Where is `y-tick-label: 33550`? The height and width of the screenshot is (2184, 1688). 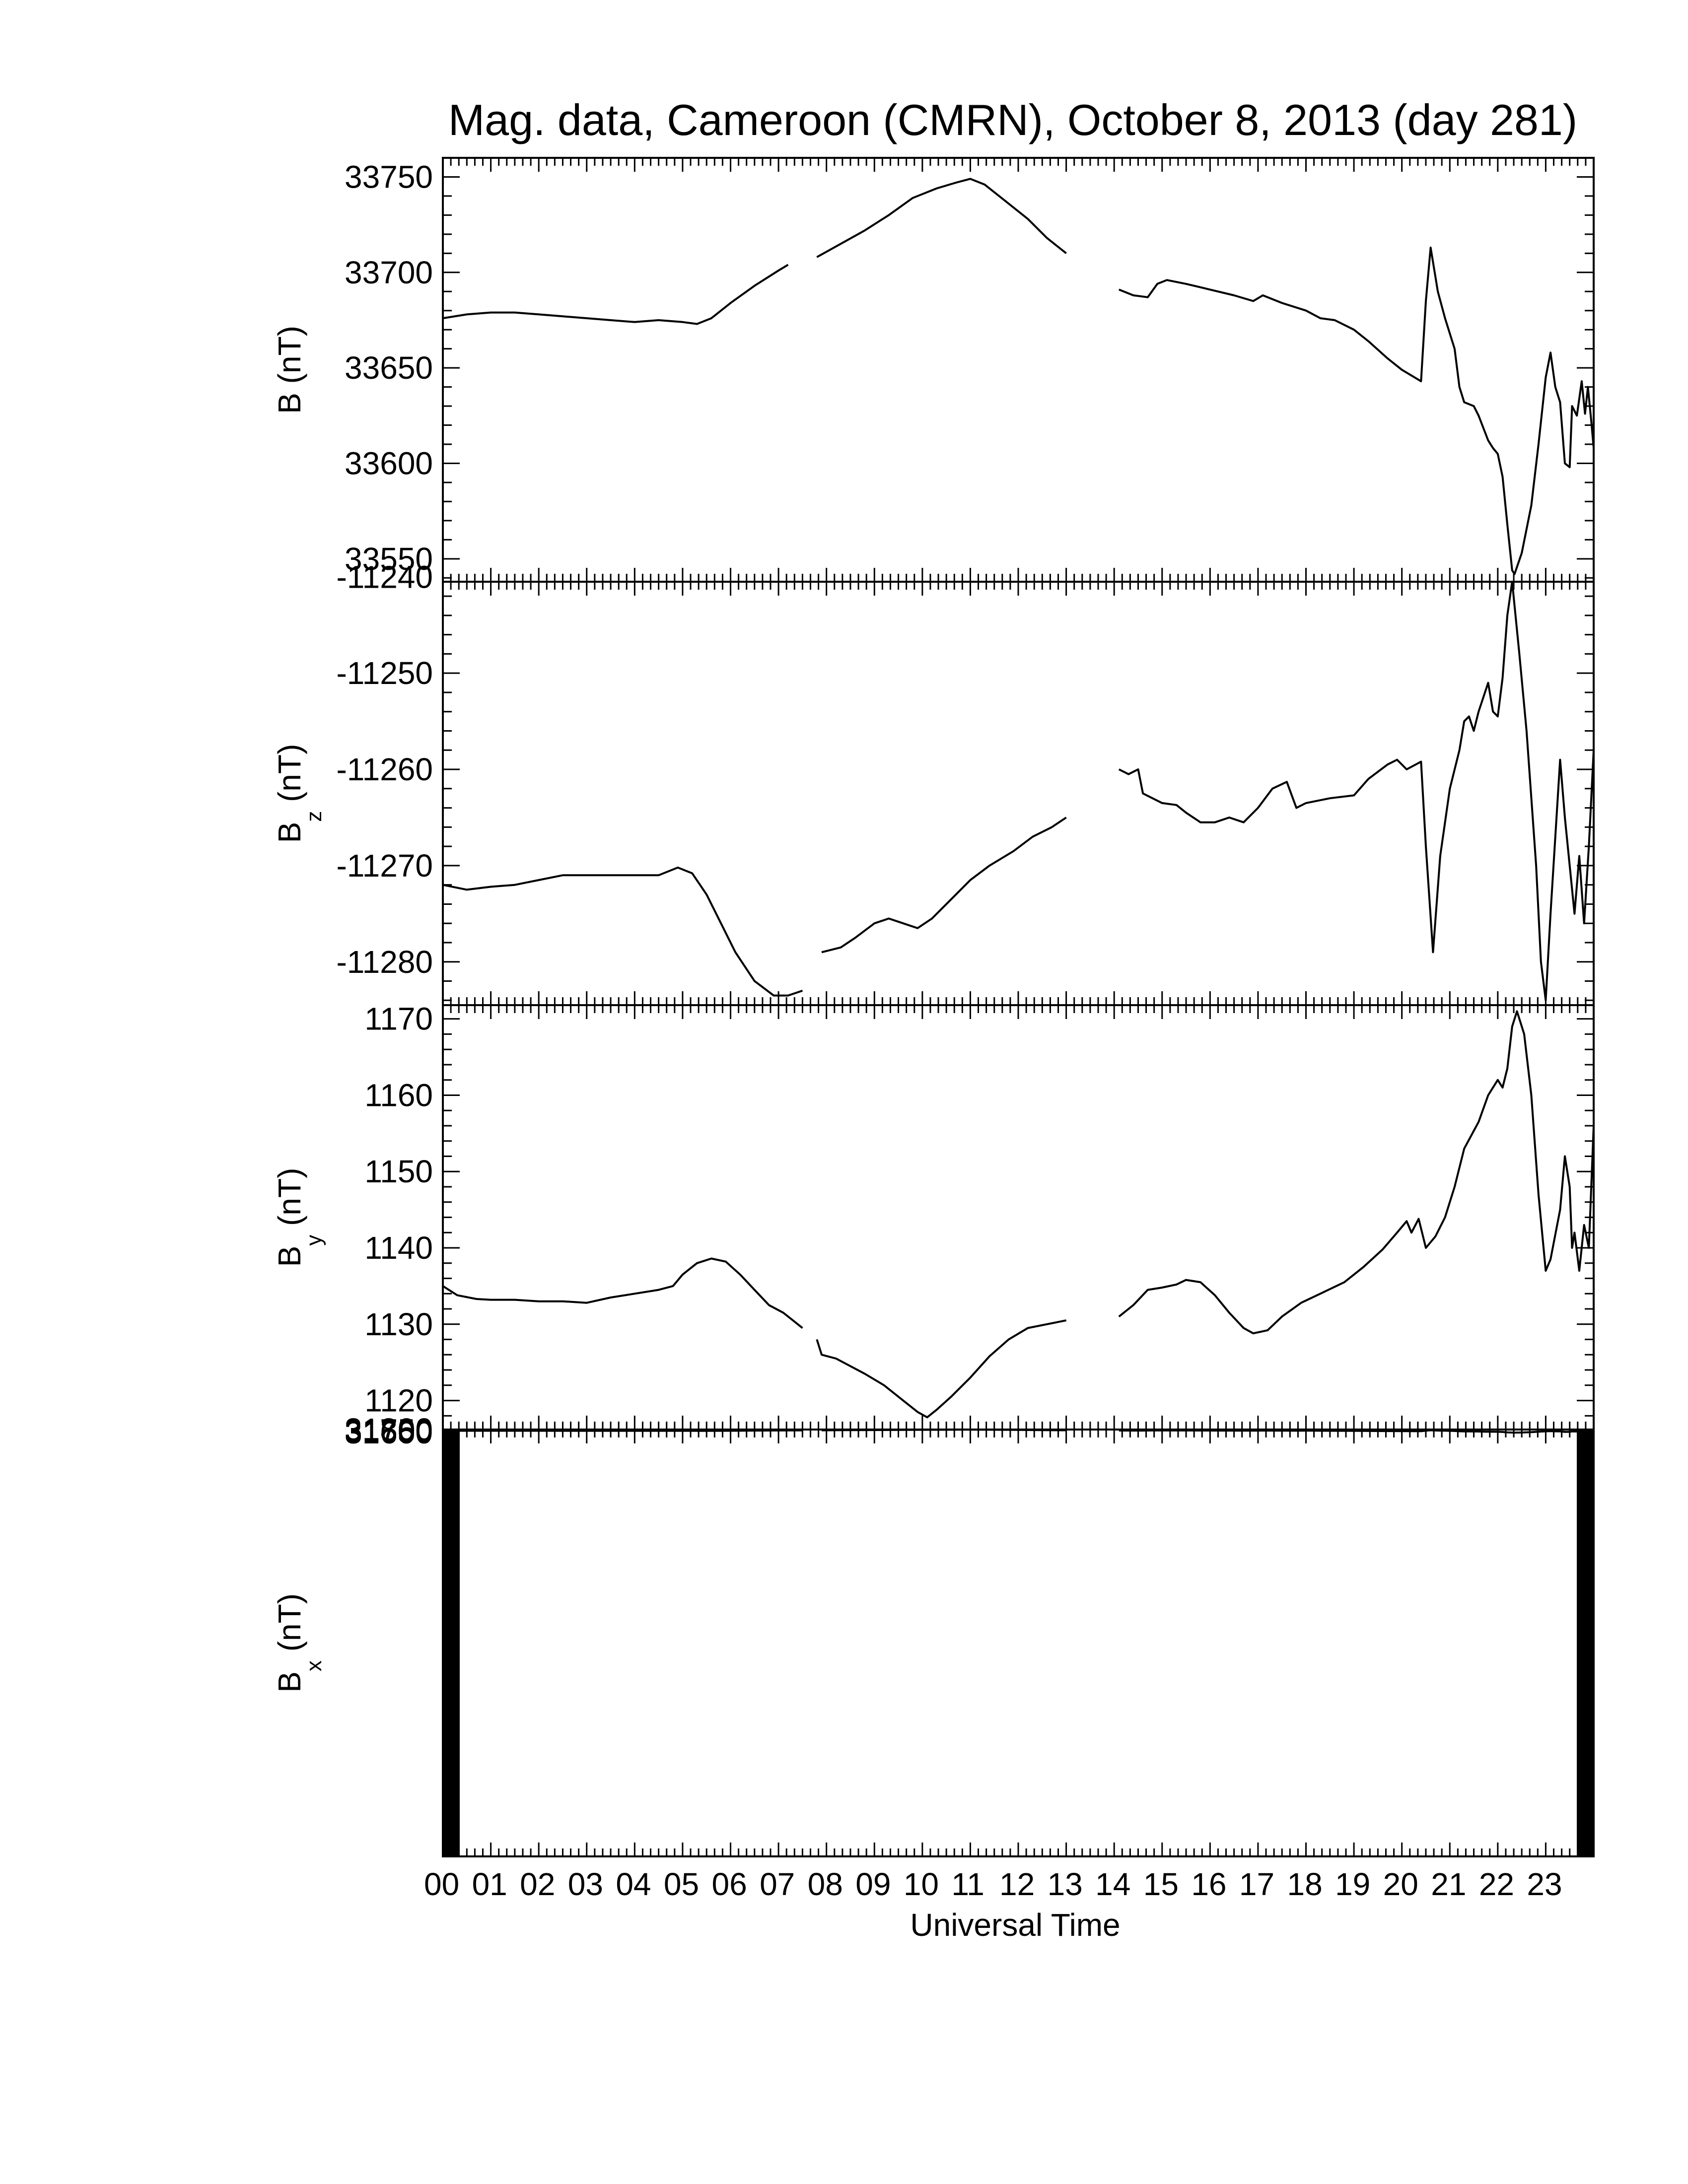
y-tick-label: 33550 is located at coordinates (389, 559).